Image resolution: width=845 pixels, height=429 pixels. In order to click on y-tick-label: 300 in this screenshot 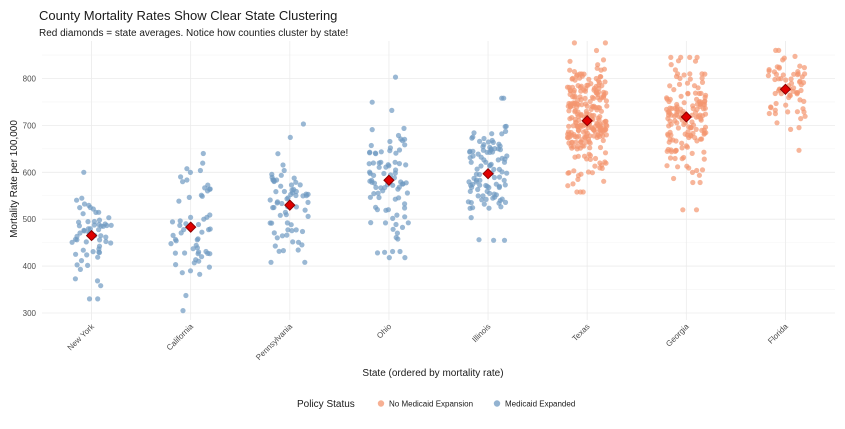, I will do `click(30, 313)`.